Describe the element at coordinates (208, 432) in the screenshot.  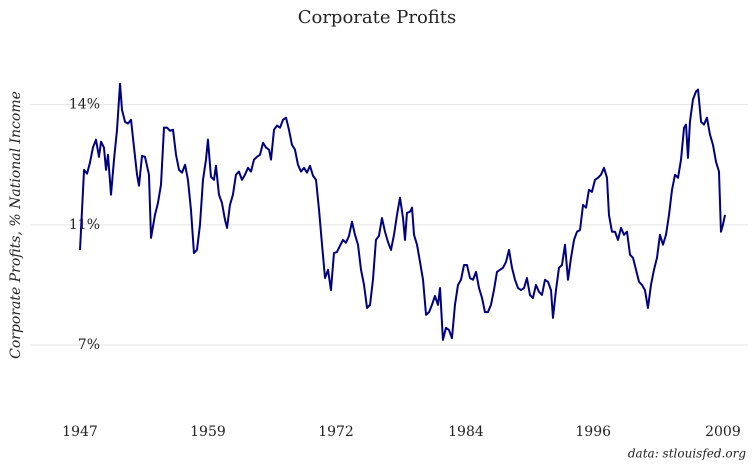
I see `x-tick-label: 1959` at that location.